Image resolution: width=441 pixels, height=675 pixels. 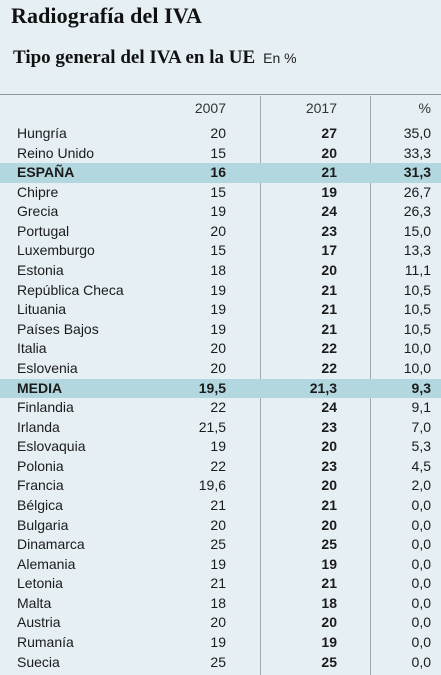 What do you see at coordinates (421, 407) in the screenshot?
I see `change-pct: 9,1` at bounding box center [421, 407].